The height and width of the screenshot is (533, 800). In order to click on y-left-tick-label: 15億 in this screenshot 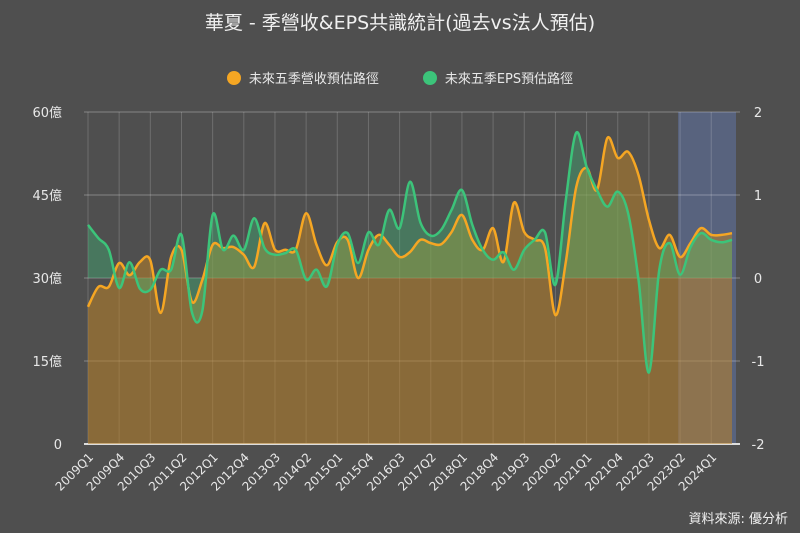, I will do `click(47, 362)`.